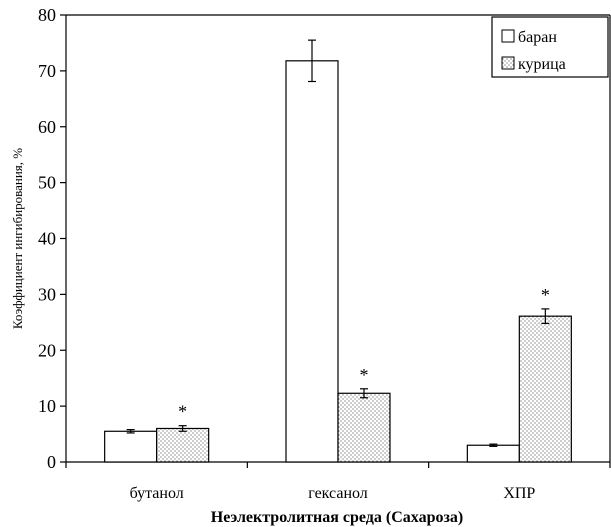  Describe the element at coordinates (508, 63) in the screenshot. I see `legend-swatch-курица` at that location.